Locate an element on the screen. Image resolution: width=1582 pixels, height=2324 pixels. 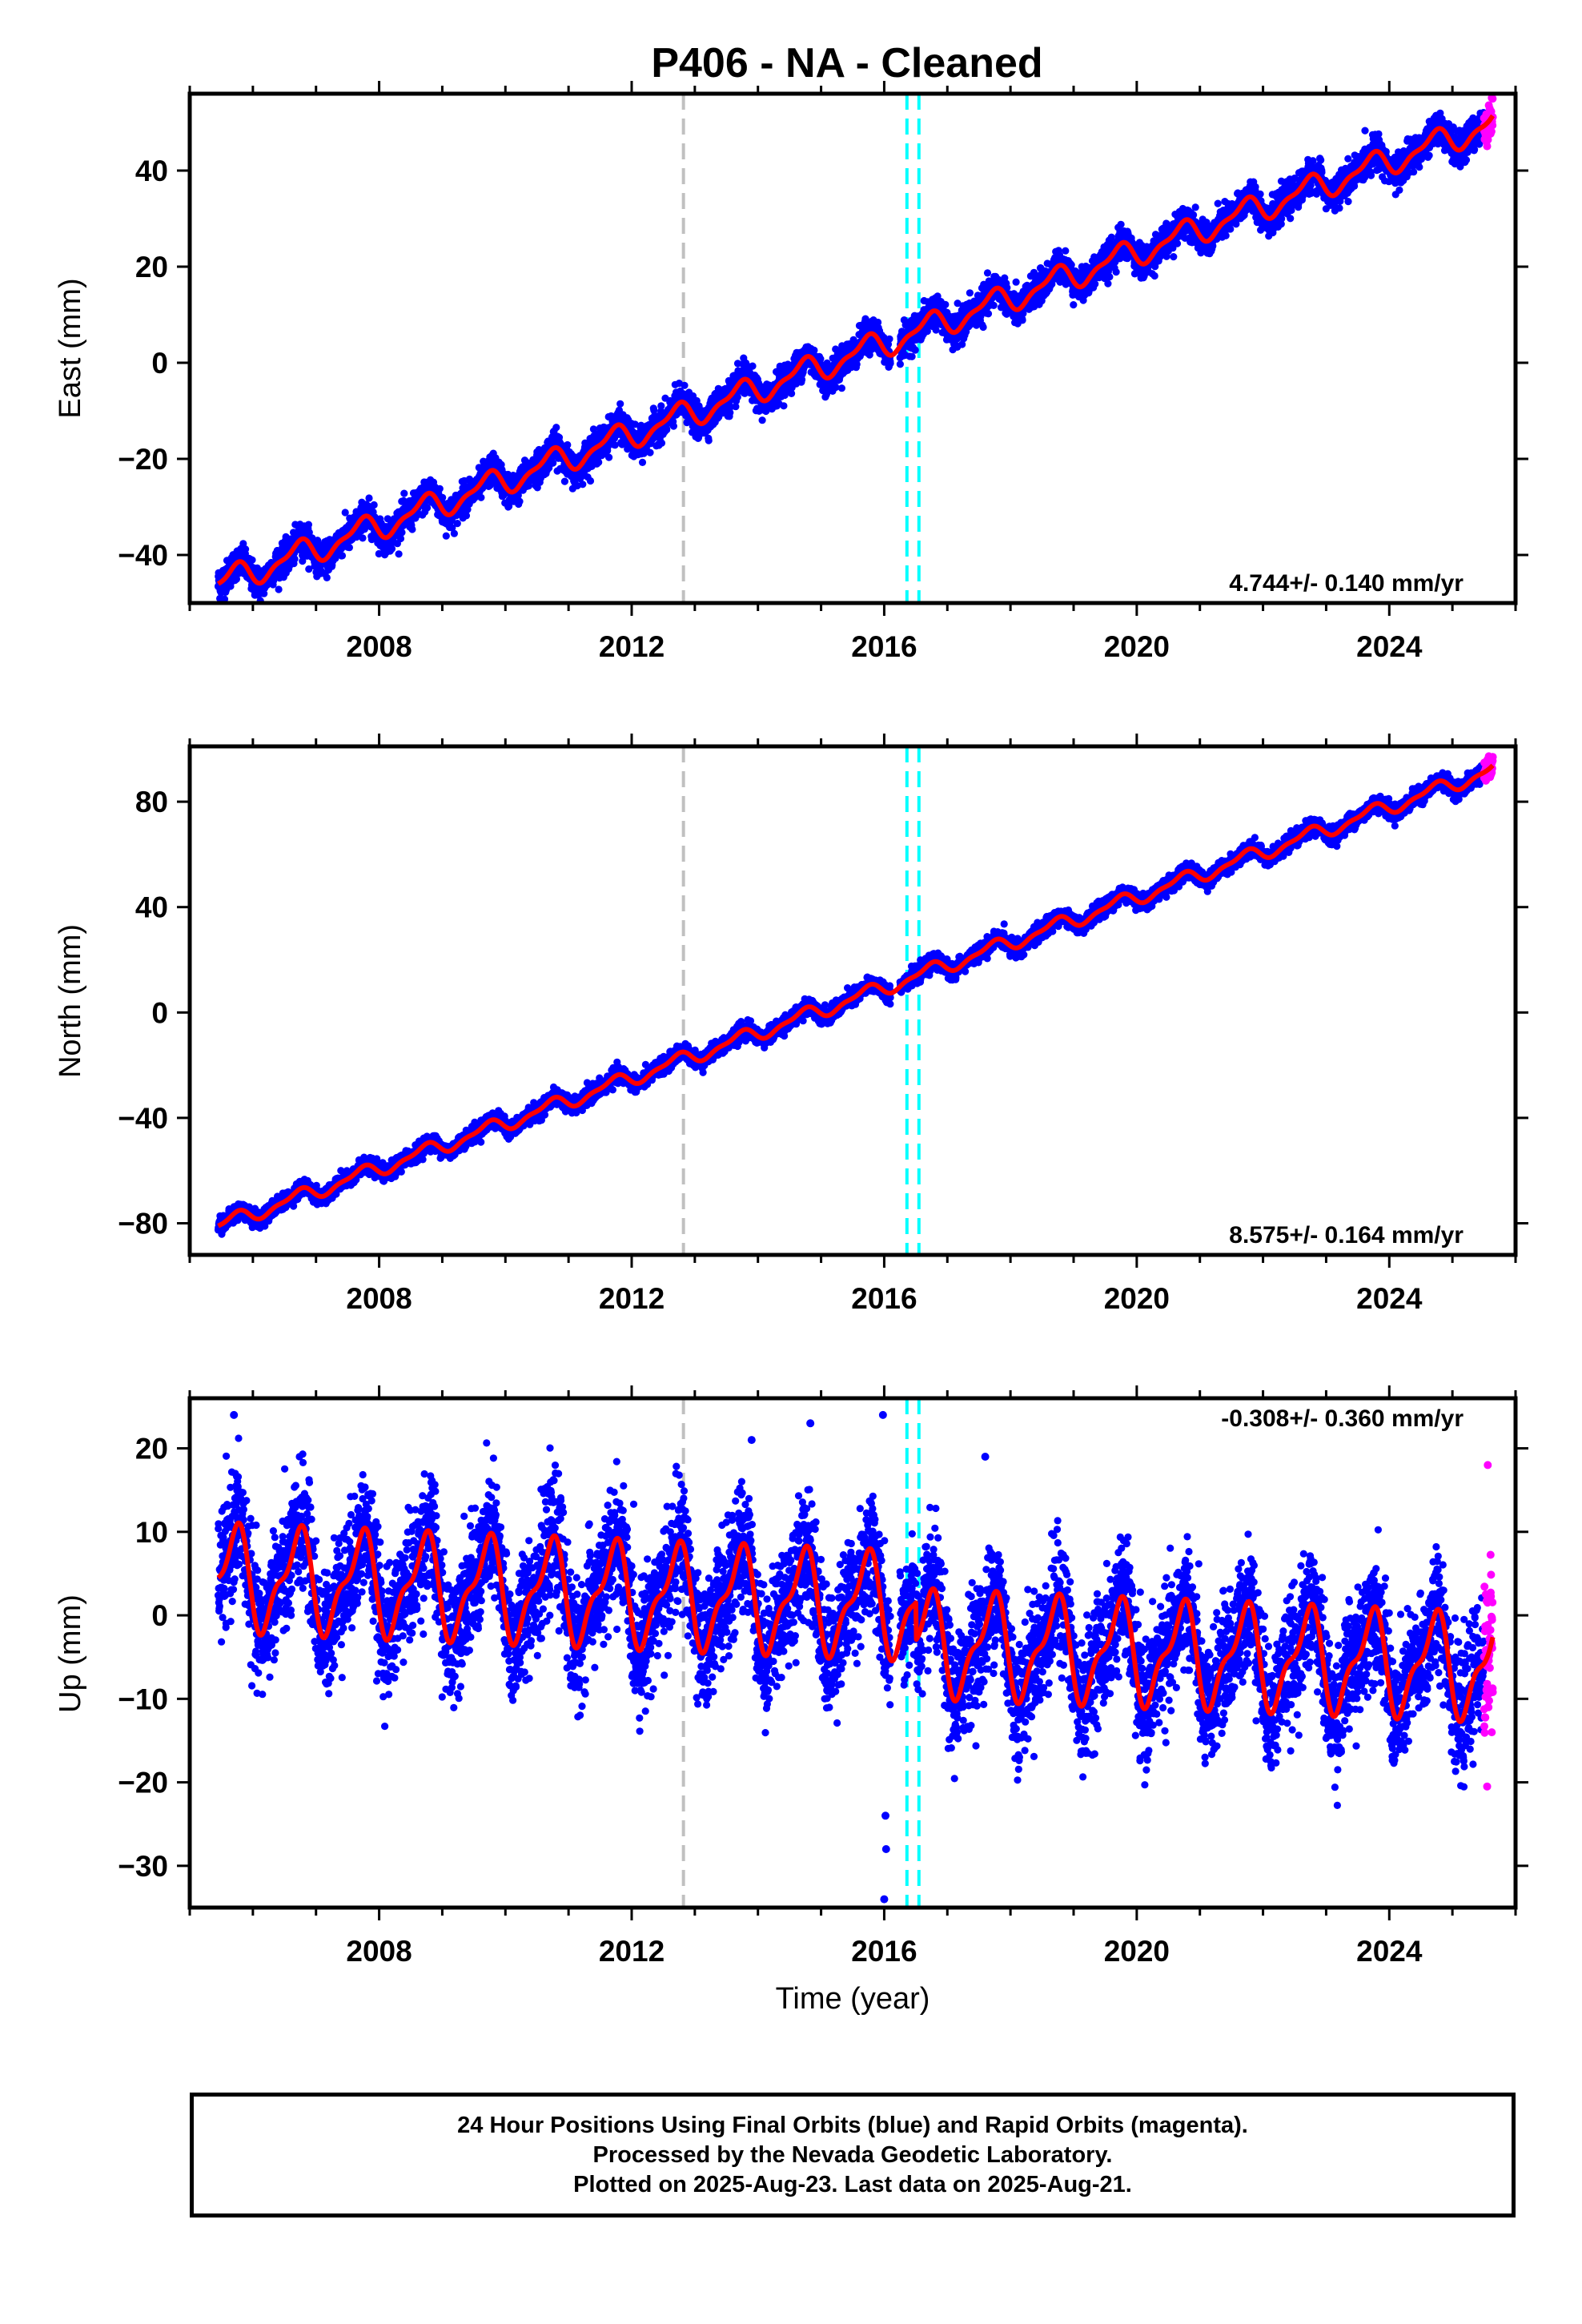
chart-title: P406 - NA - Cleaned is located at coordinates (847, 63).